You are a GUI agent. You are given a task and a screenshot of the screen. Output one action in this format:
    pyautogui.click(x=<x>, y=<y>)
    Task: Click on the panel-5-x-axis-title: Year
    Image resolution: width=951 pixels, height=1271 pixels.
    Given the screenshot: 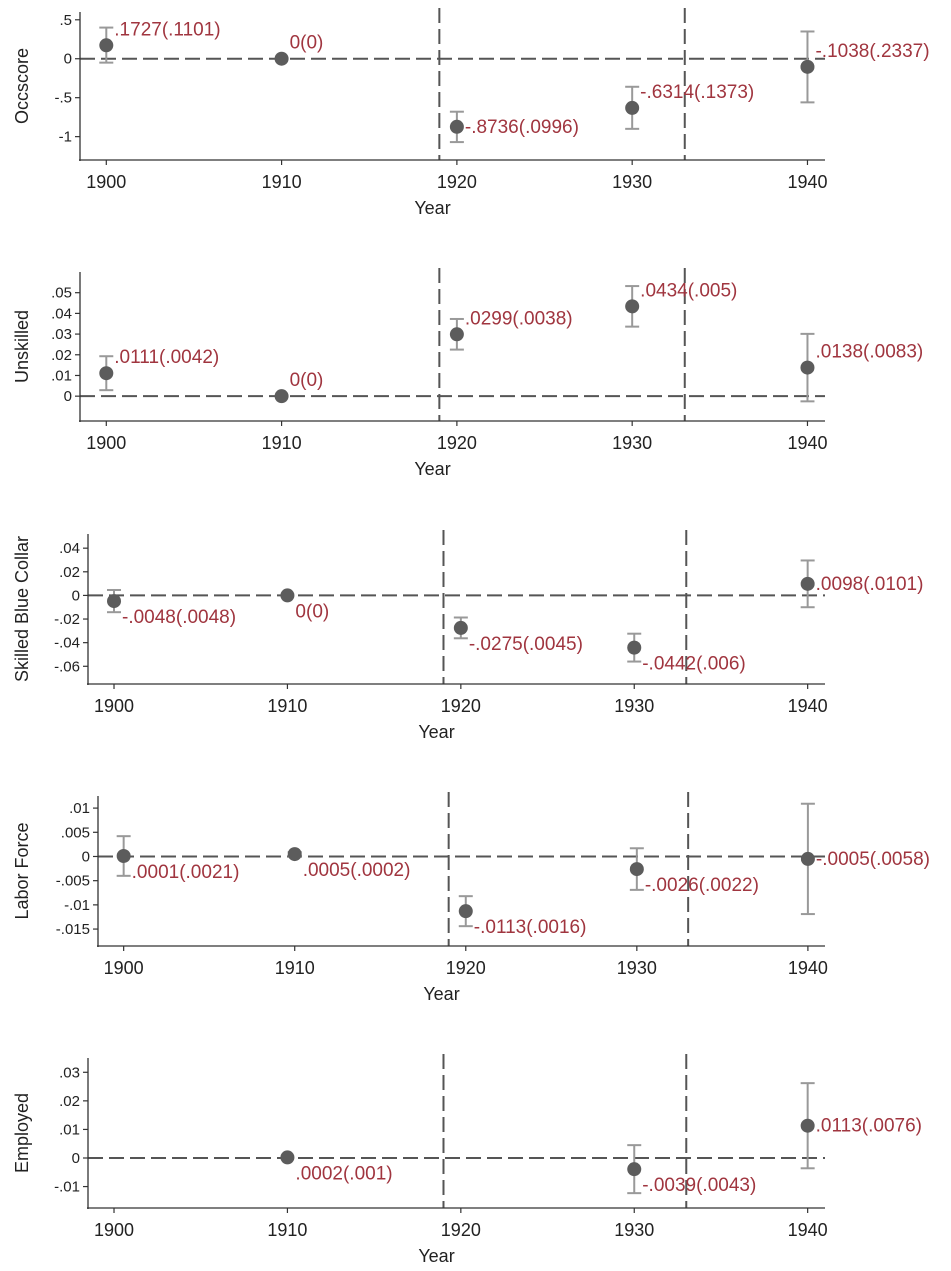 What is the action you would take?
    pyautogui.click(x=436, y=1256)
    